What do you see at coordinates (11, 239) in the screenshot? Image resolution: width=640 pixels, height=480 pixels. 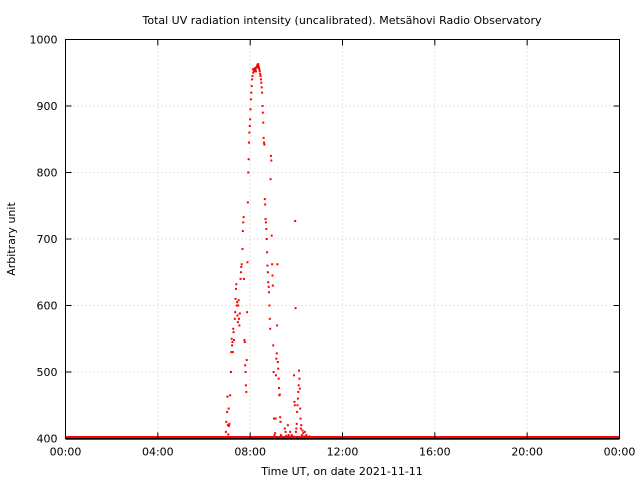 I see `y-axis-label: Arbitrary unit` at bounding box center [11, 239].